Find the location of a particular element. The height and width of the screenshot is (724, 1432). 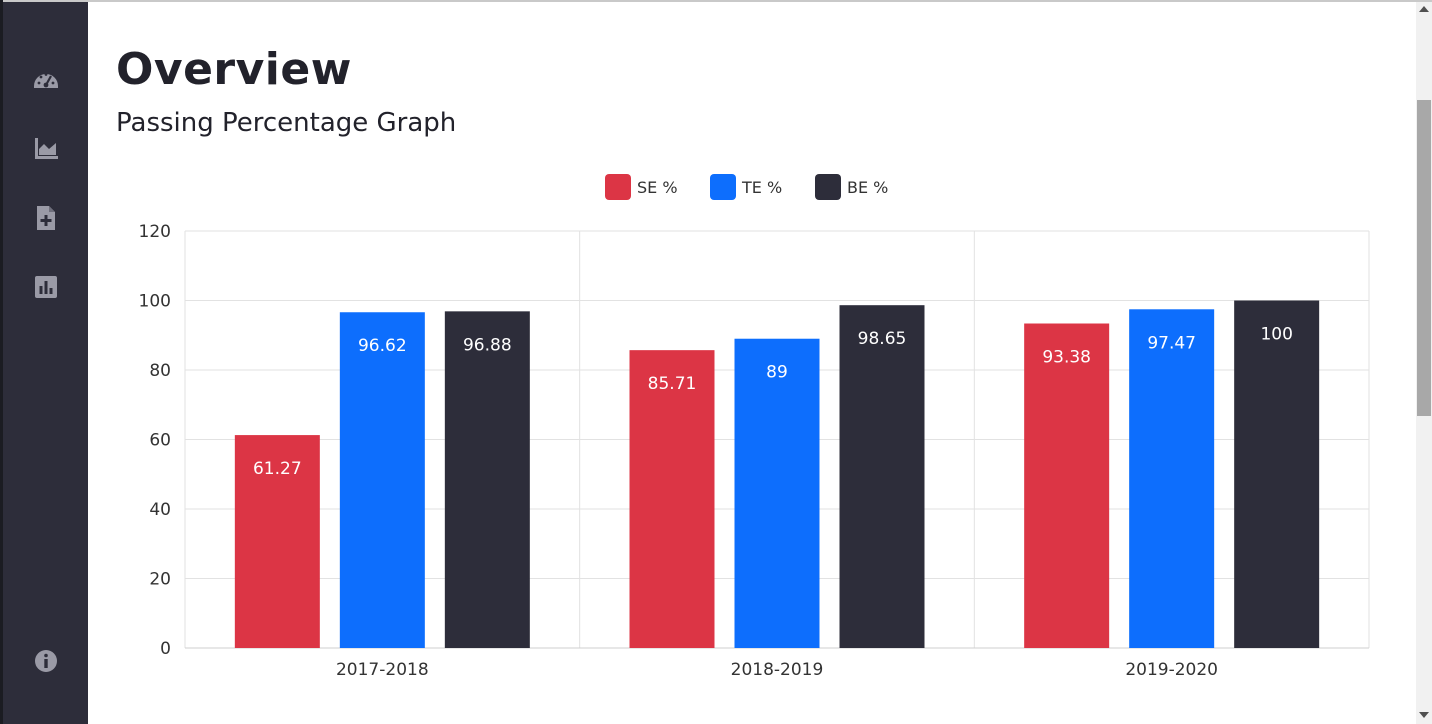

bar-chart-icon is located at coordinates (46, 287).